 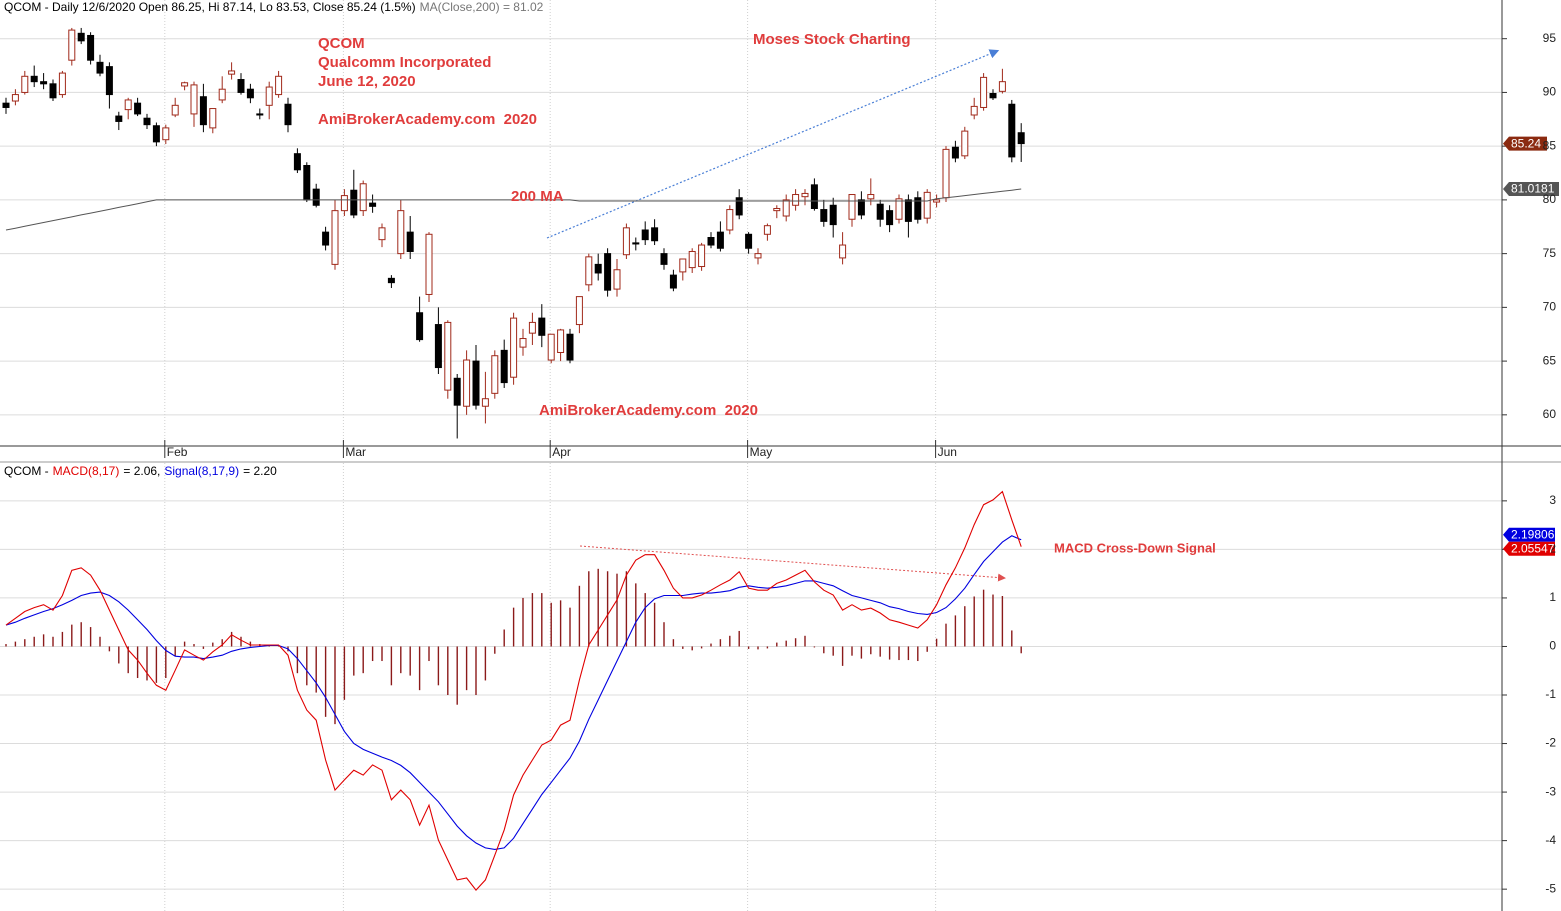 I want to click on value-tag-label: 2.05547, so click(x=1533, y=548).